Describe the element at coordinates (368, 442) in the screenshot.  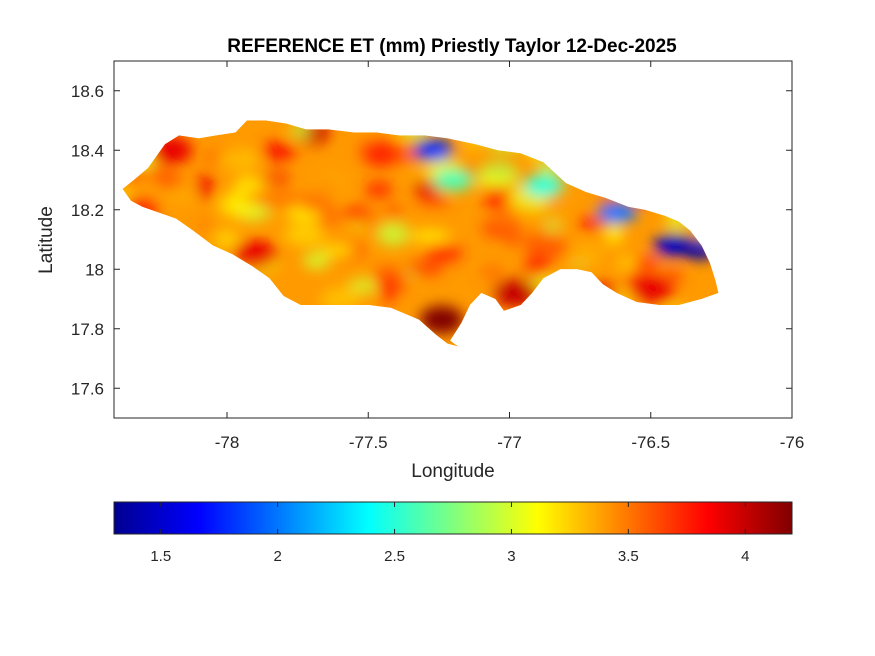
I see `x-tick-label: -77.5` at that location.